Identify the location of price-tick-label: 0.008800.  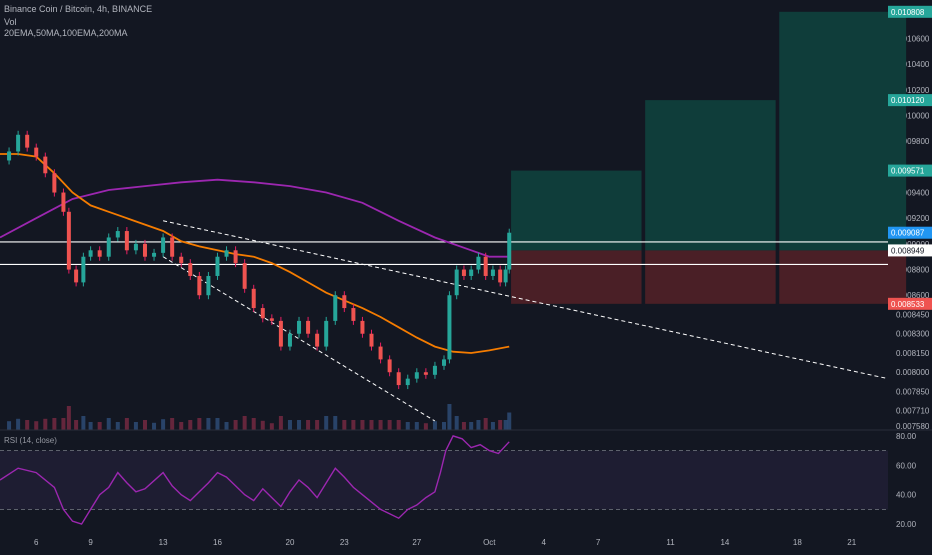
(913, 270).